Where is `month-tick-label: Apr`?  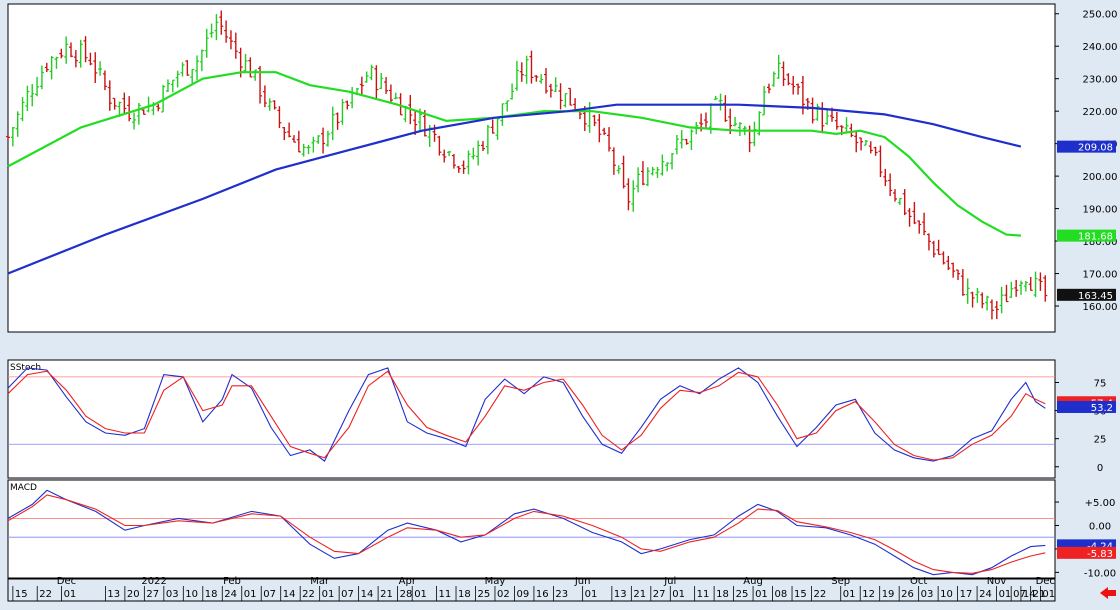 month-tick-label: Apr is located at coordinates (408, 581).